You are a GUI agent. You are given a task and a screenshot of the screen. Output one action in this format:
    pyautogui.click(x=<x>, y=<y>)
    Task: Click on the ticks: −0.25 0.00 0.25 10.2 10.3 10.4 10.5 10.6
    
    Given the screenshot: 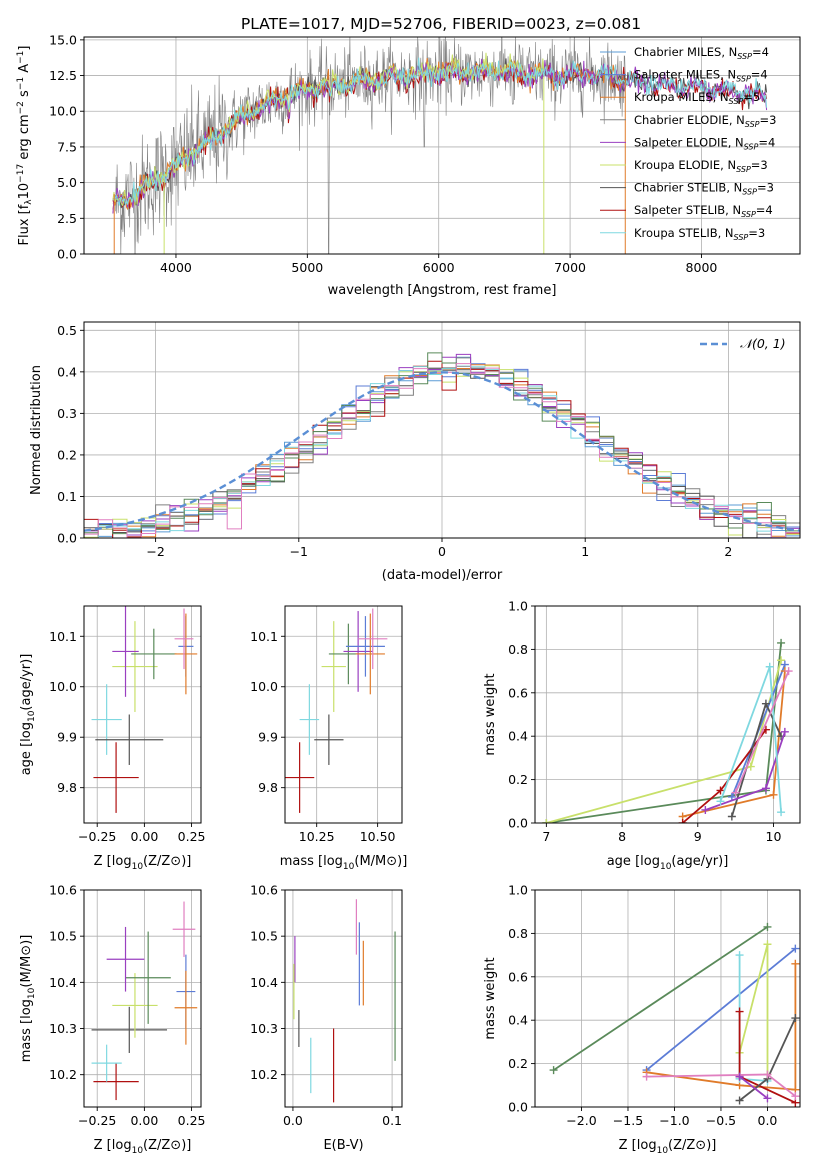 What is the action you would take?
    pyautogui.click(x=127, y=1006)
    